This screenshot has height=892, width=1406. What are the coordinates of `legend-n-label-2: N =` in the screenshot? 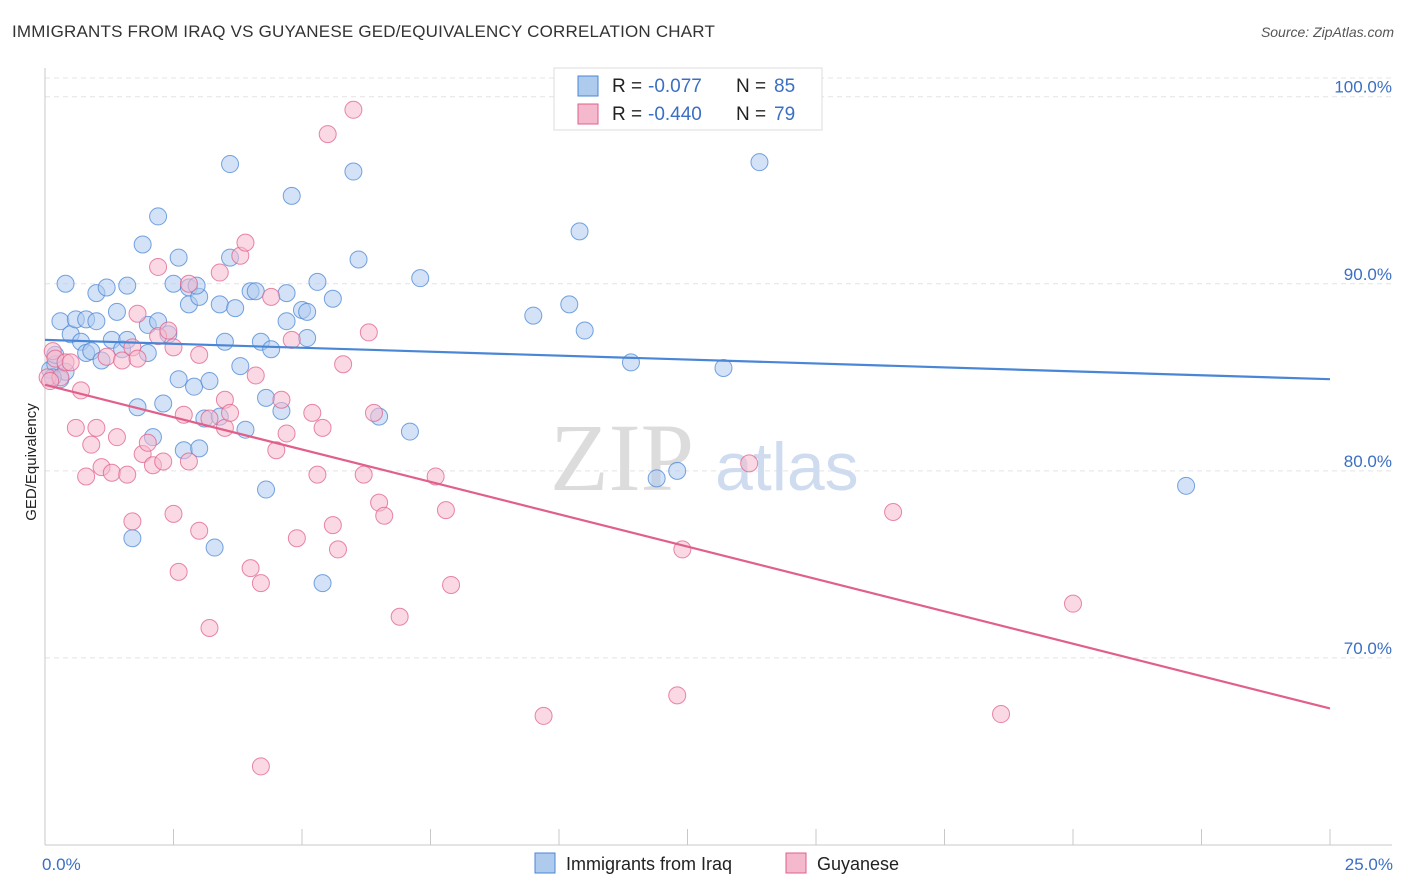 It's located at (751, 114).